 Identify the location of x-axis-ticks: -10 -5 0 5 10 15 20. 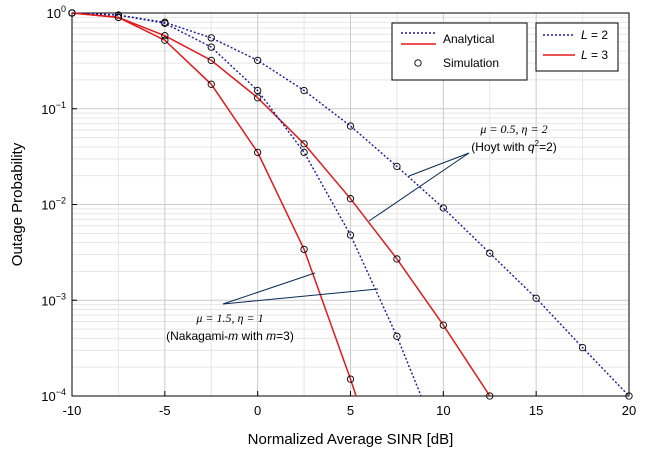
(349, 404).